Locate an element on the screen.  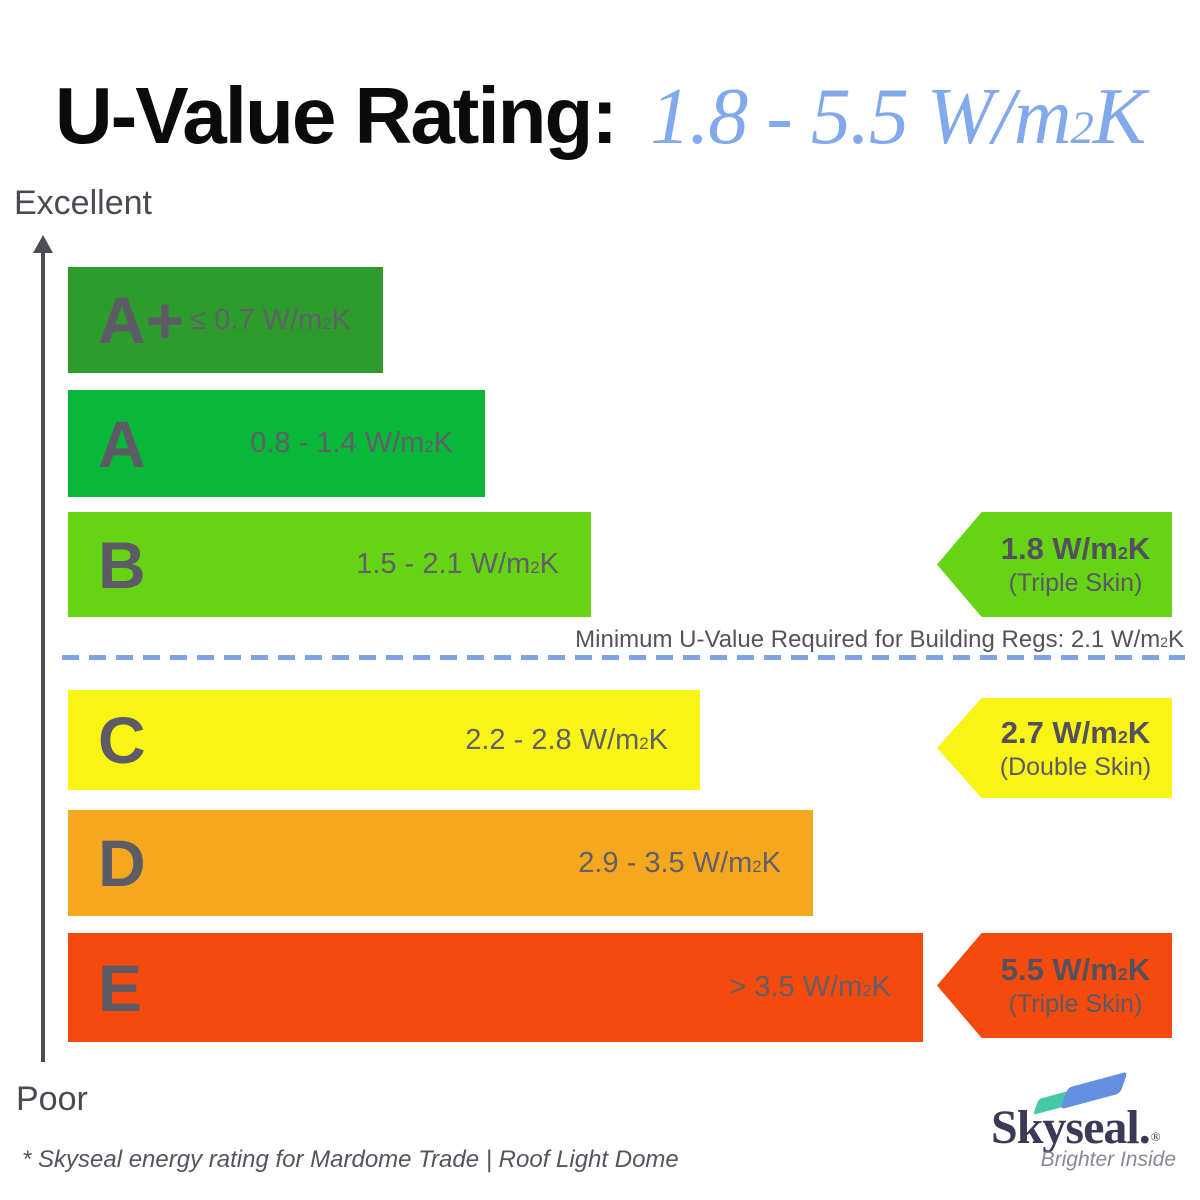
marker-value: 5.5 W/m2K is located at coordinates (1075, 969).